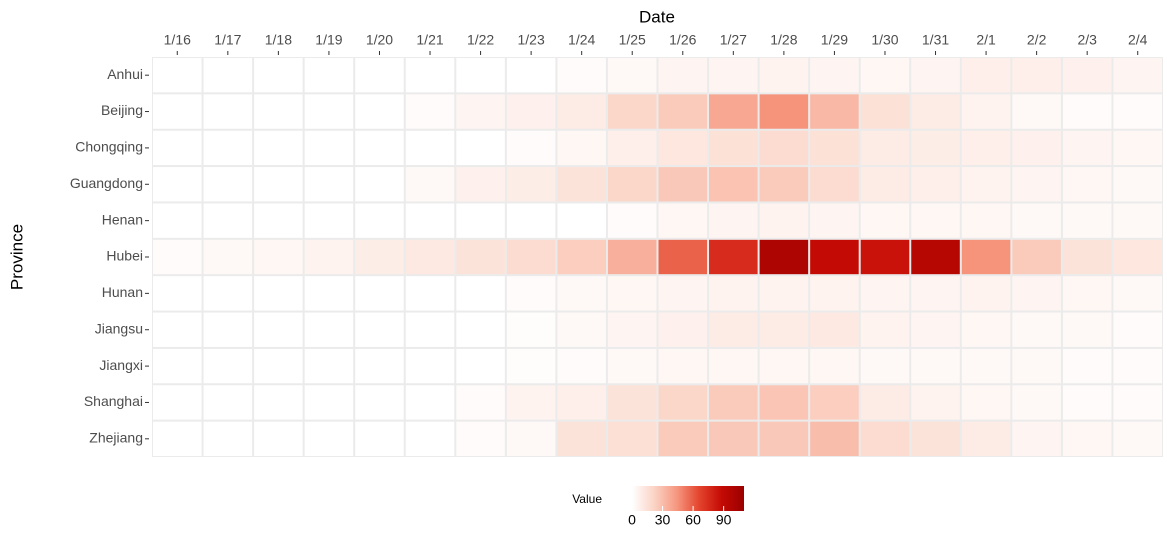  What do you see at coordinates (986, 40) in the screenshot?
I see `x-tick-label: 2/1` at bounding box center [986, 40].